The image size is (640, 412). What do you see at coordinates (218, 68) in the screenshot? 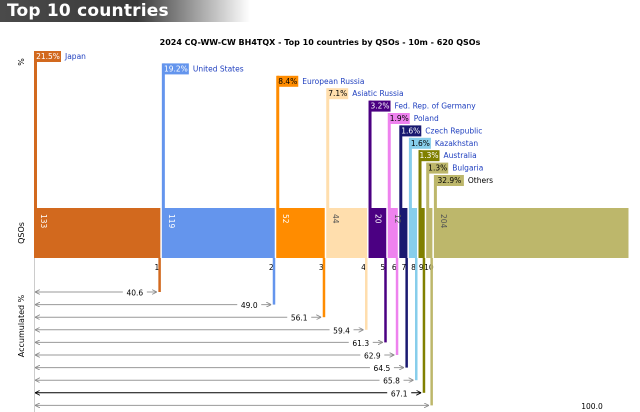
I see `category-label: United States` at bounding box center [218, 68].